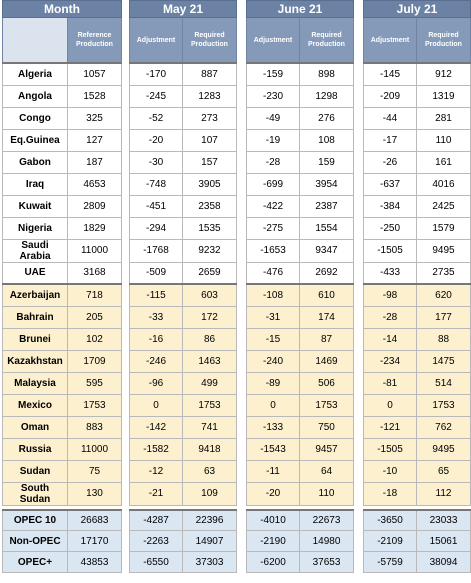 The height and width of the screenshot is (583, 471). I want to click on value-cell: 161, so click(443, 162).